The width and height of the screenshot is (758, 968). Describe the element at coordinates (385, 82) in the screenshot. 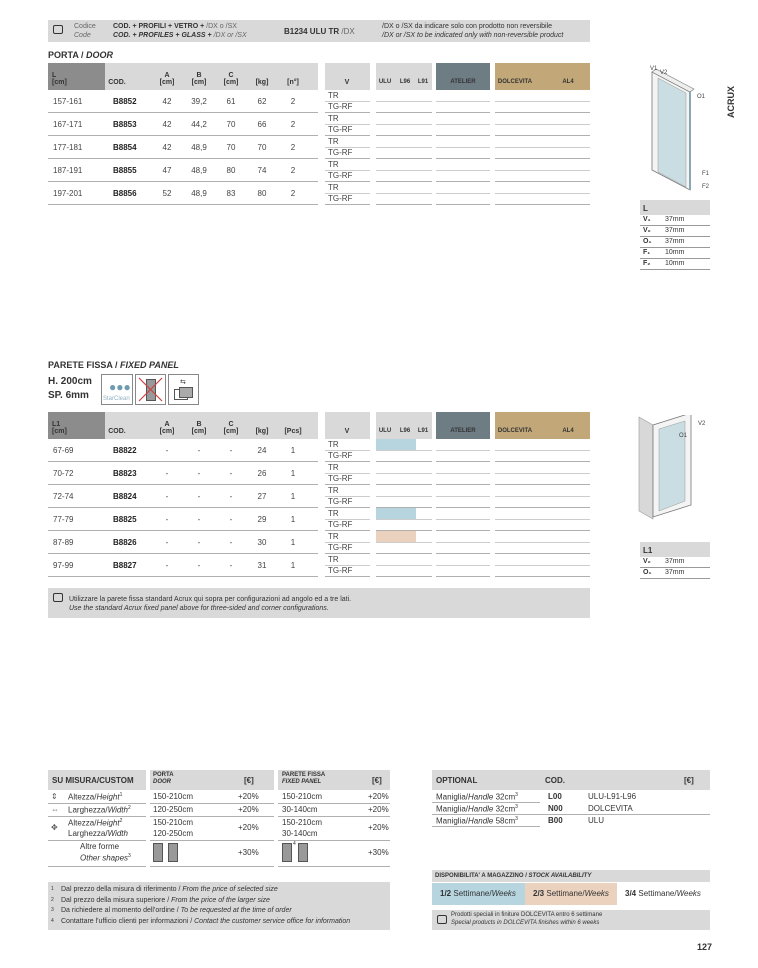

I see `header-ulu: ULU` at that location.